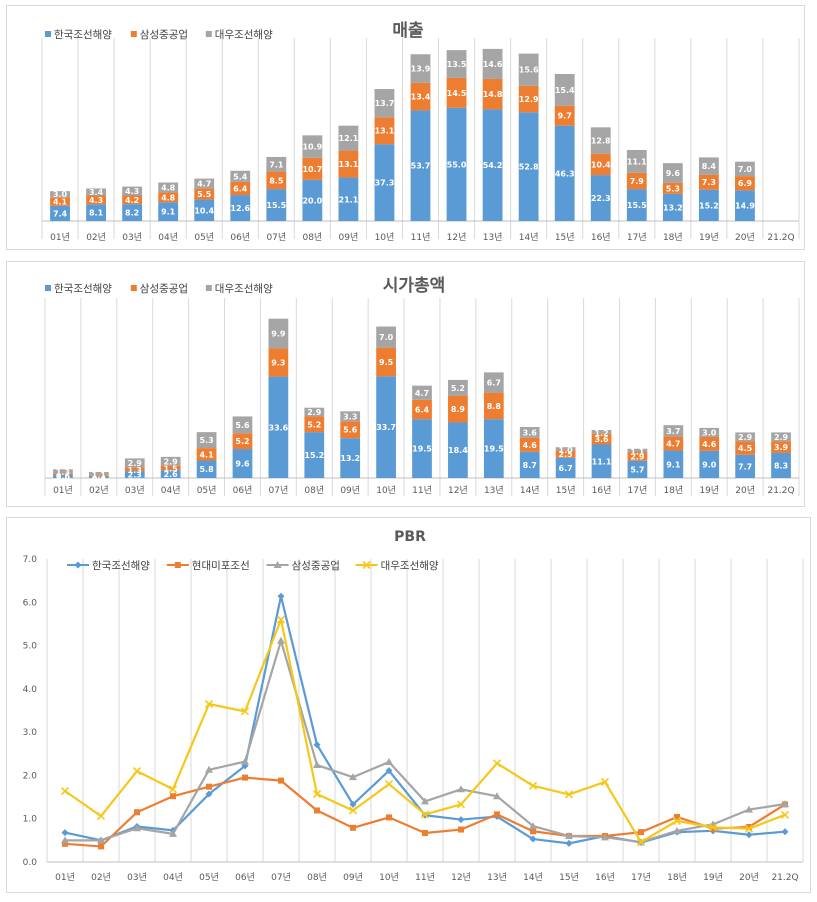 This screenshot has height=902, width=817. I want to click on sales-data-label: 13.7, so click(385, 103).